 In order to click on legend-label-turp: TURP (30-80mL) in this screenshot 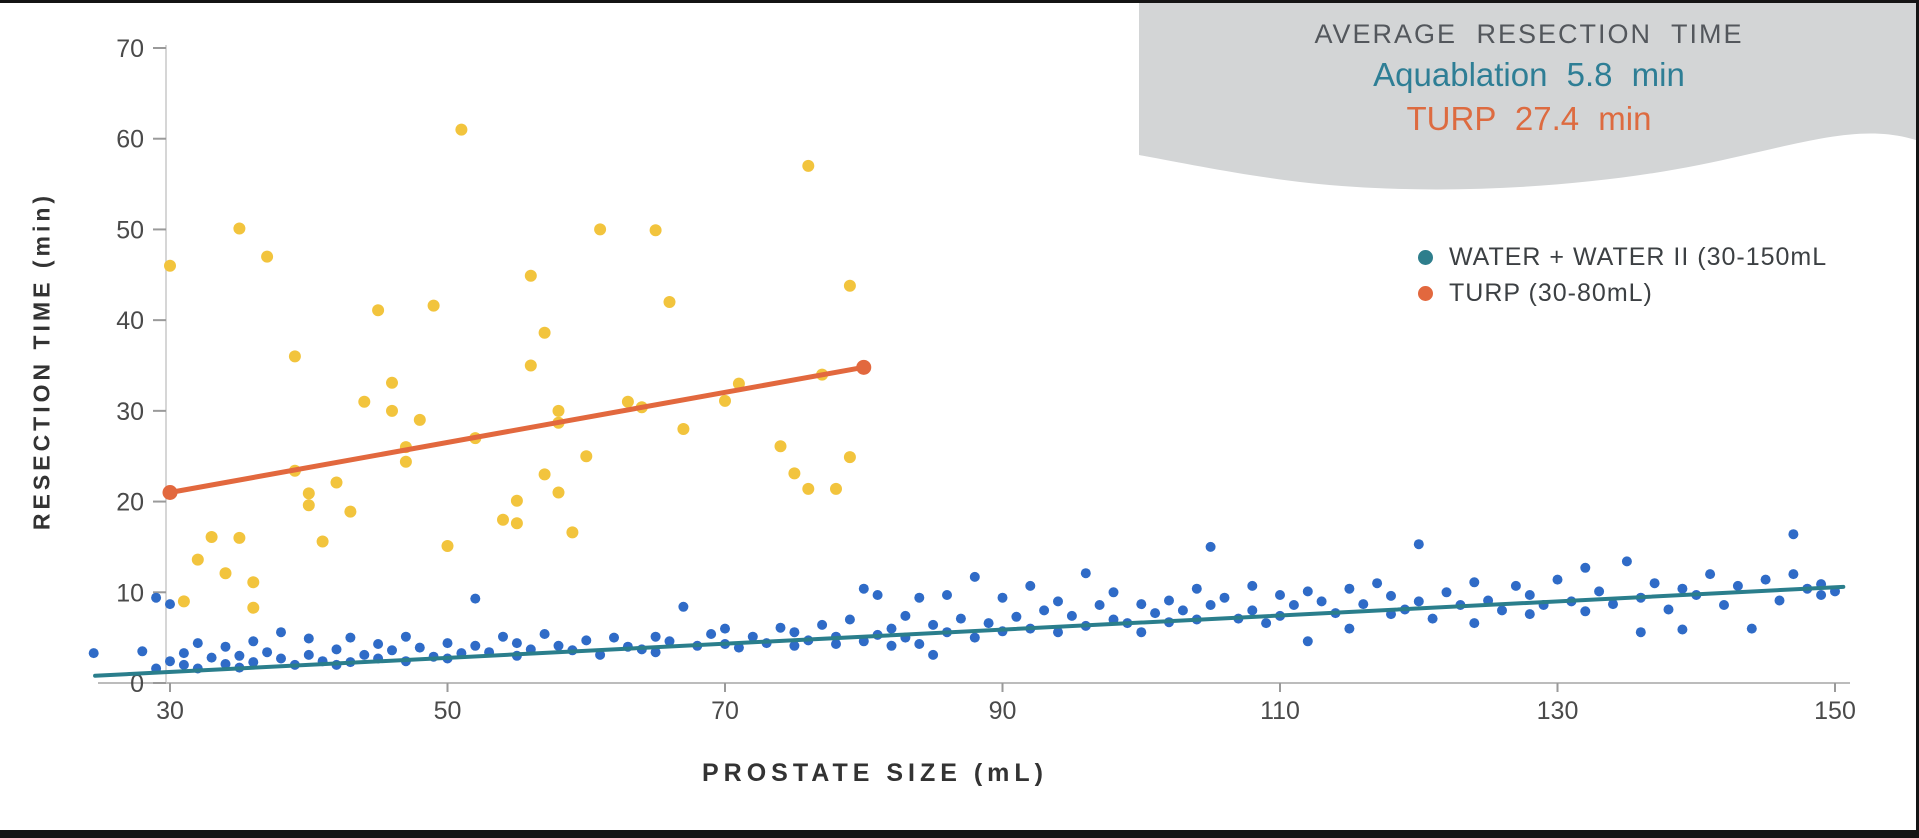, I will do `click(1551, 292)`.